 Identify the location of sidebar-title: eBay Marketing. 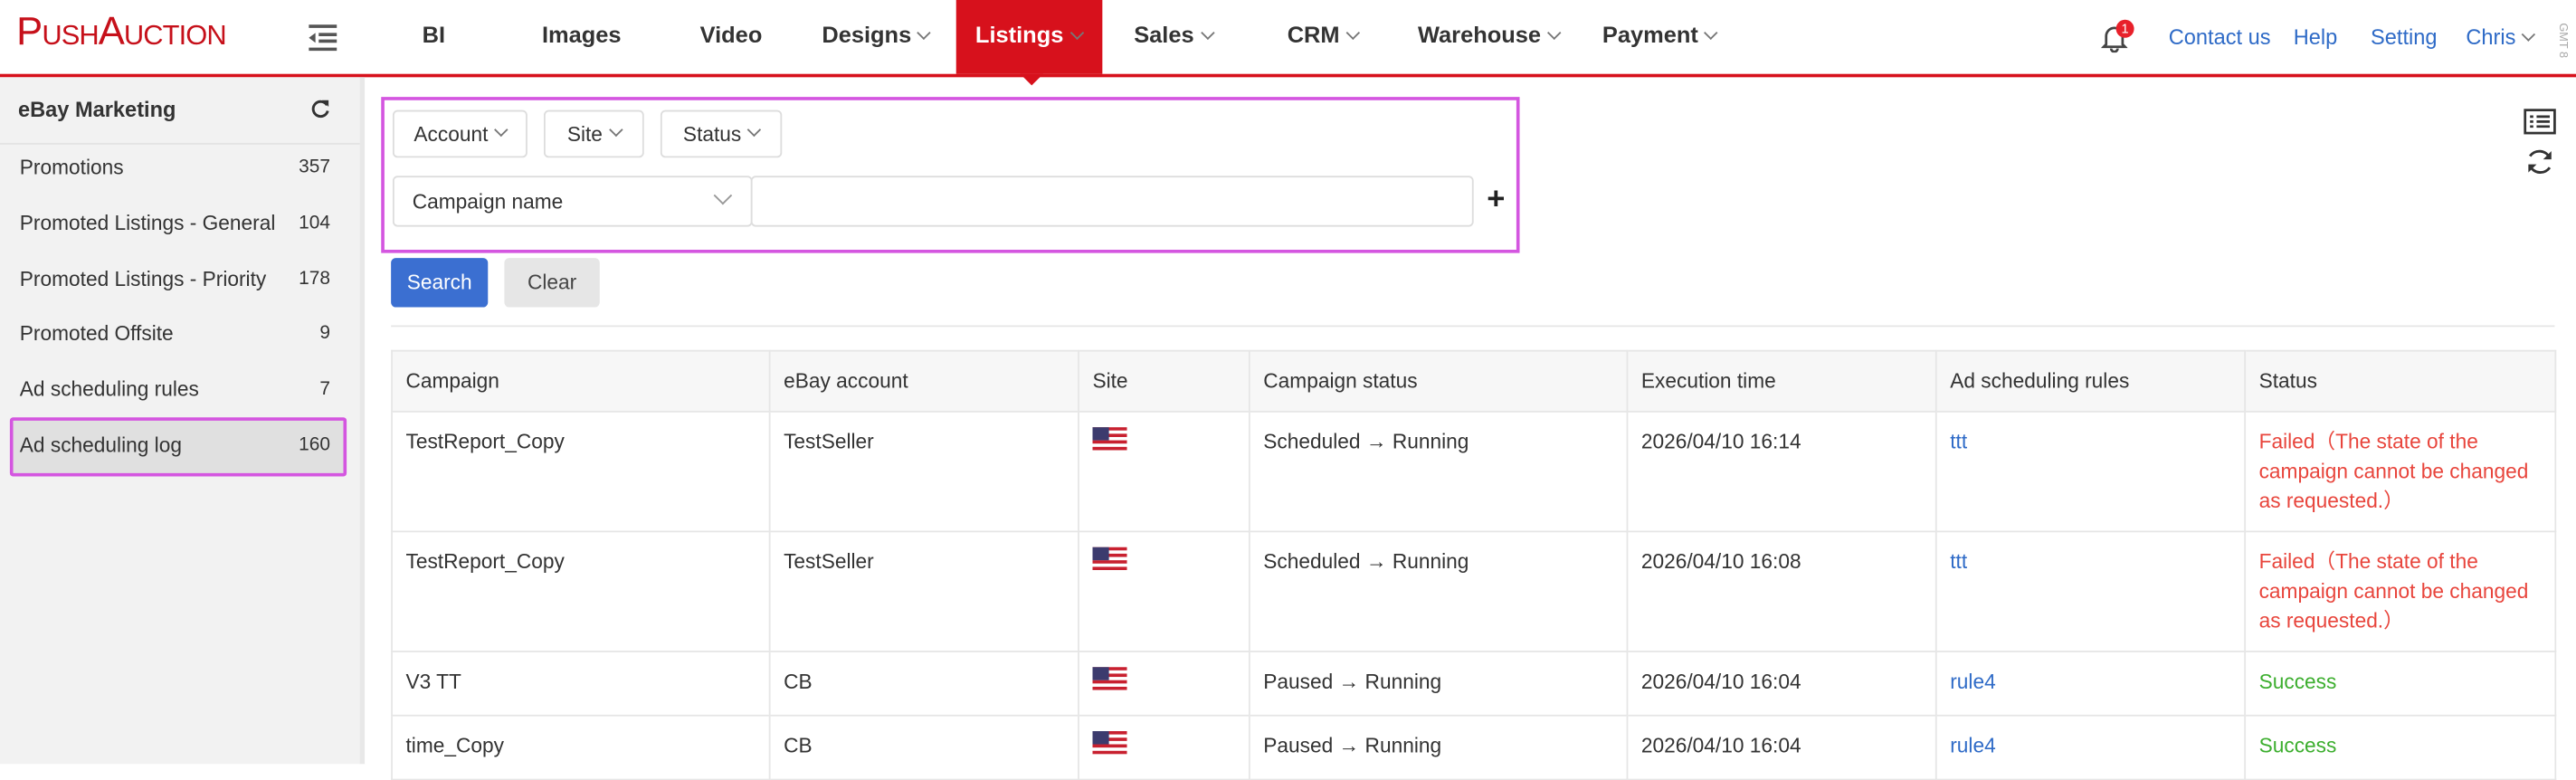
(96, 110).